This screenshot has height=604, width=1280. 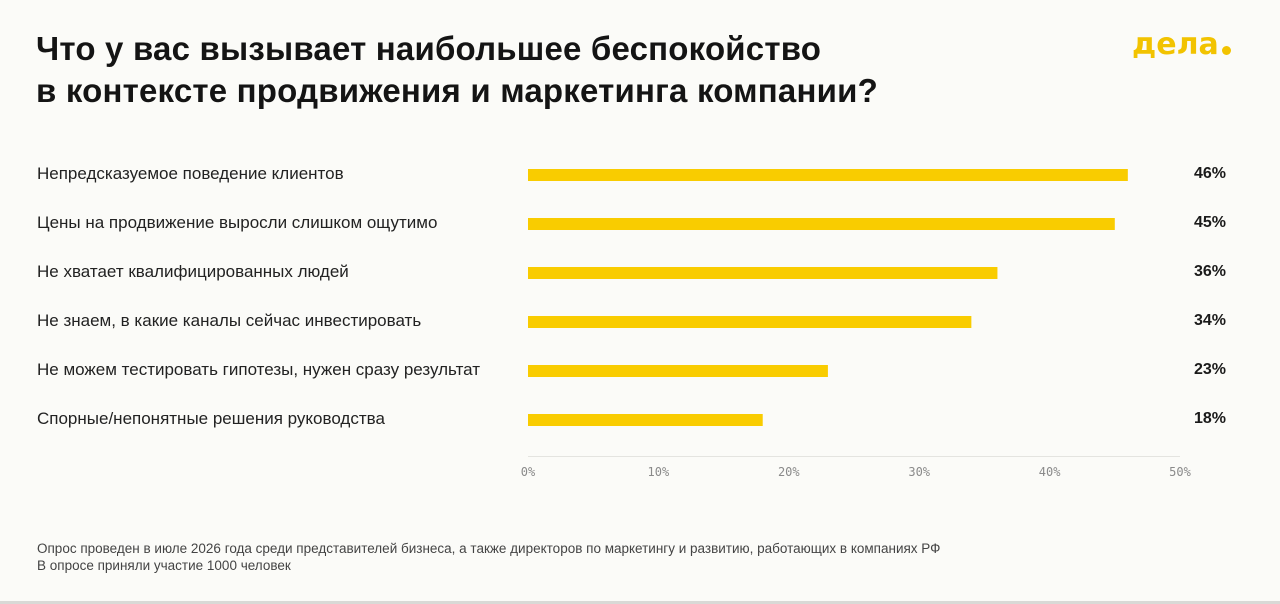 I want to click on value-label-5: 23%, so click(x=1210, y=369).